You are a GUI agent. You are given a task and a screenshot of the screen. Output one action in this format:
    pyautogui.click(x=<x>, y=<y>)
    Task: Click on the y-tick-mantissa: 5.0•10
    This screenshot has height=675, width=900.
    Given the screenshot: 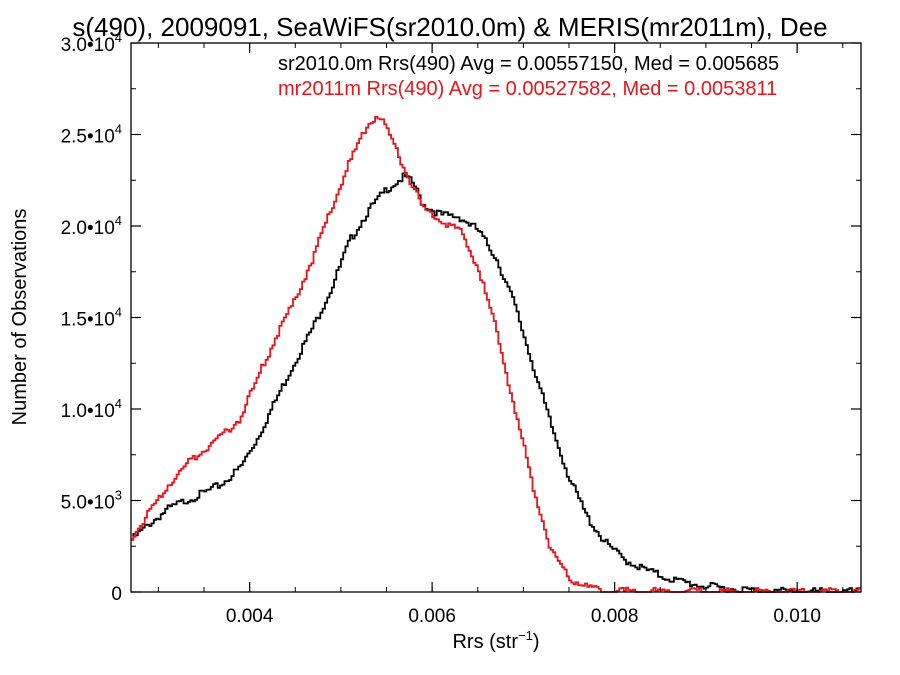 What is the action you would take?
    pyautogui.click(x=88, y=503)
    